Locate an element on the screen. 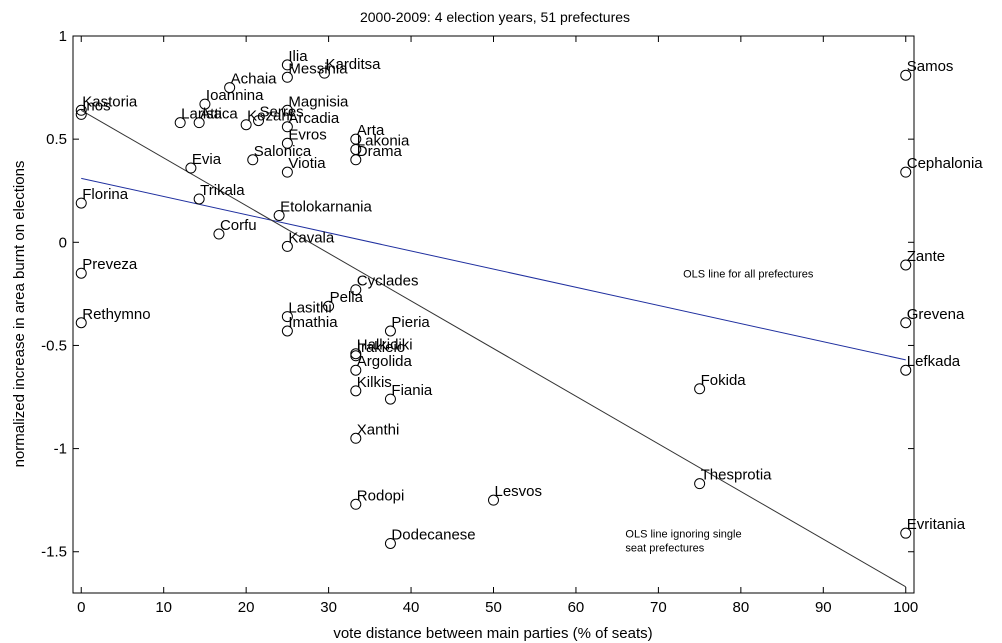 The width and height of the screenshot is (1002, 643). point-label: Drama is located at coordinates (380, 151).